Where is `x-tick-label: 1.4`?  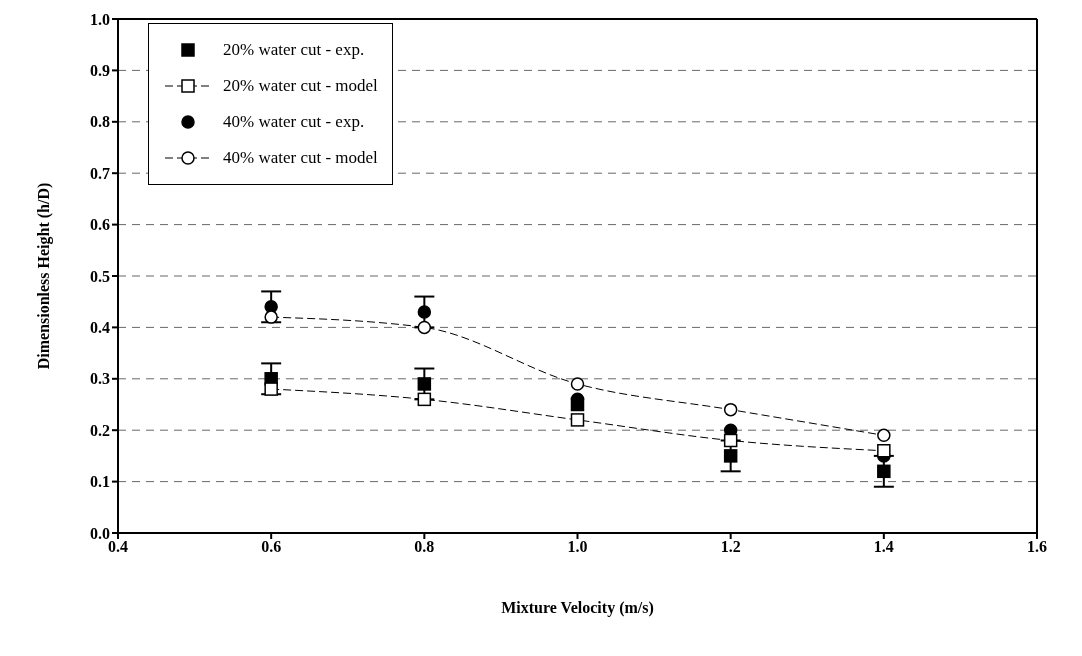 x-tick-label: 1.4 is located at coordinates (883, 547).